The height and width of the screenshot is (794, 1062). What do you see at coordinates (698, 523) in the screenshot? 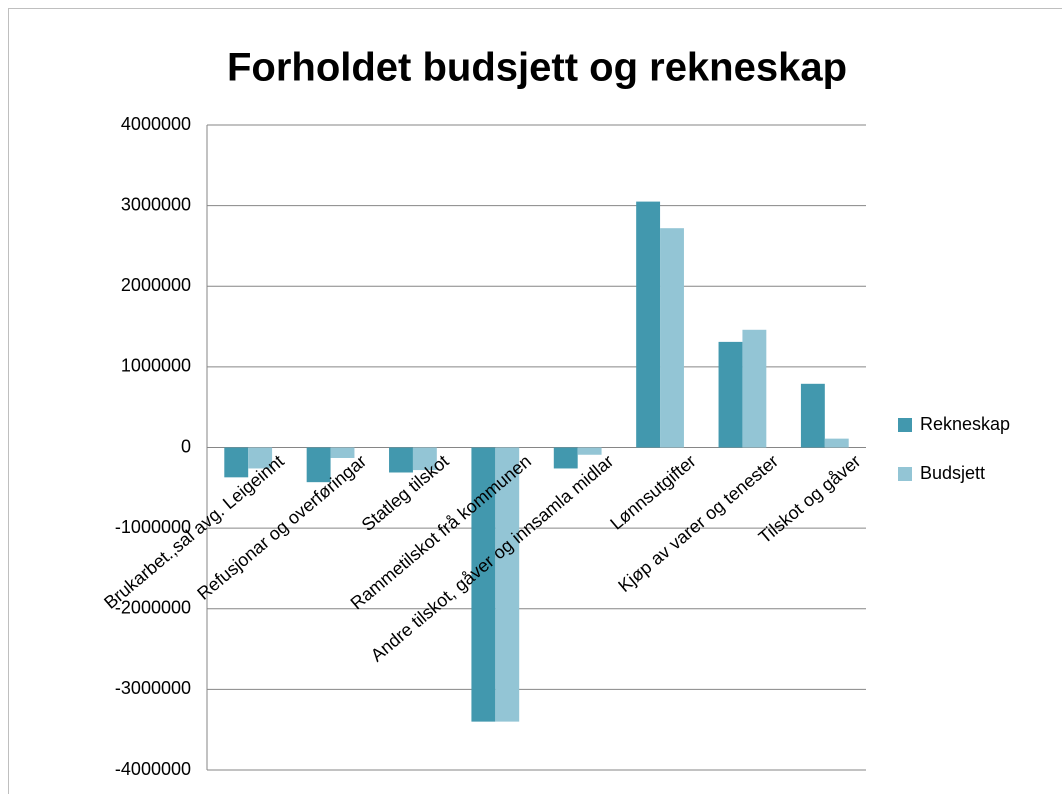
I see `x-tick-label: Kjøp av varer og tenester` at bounding box center [698, 523].